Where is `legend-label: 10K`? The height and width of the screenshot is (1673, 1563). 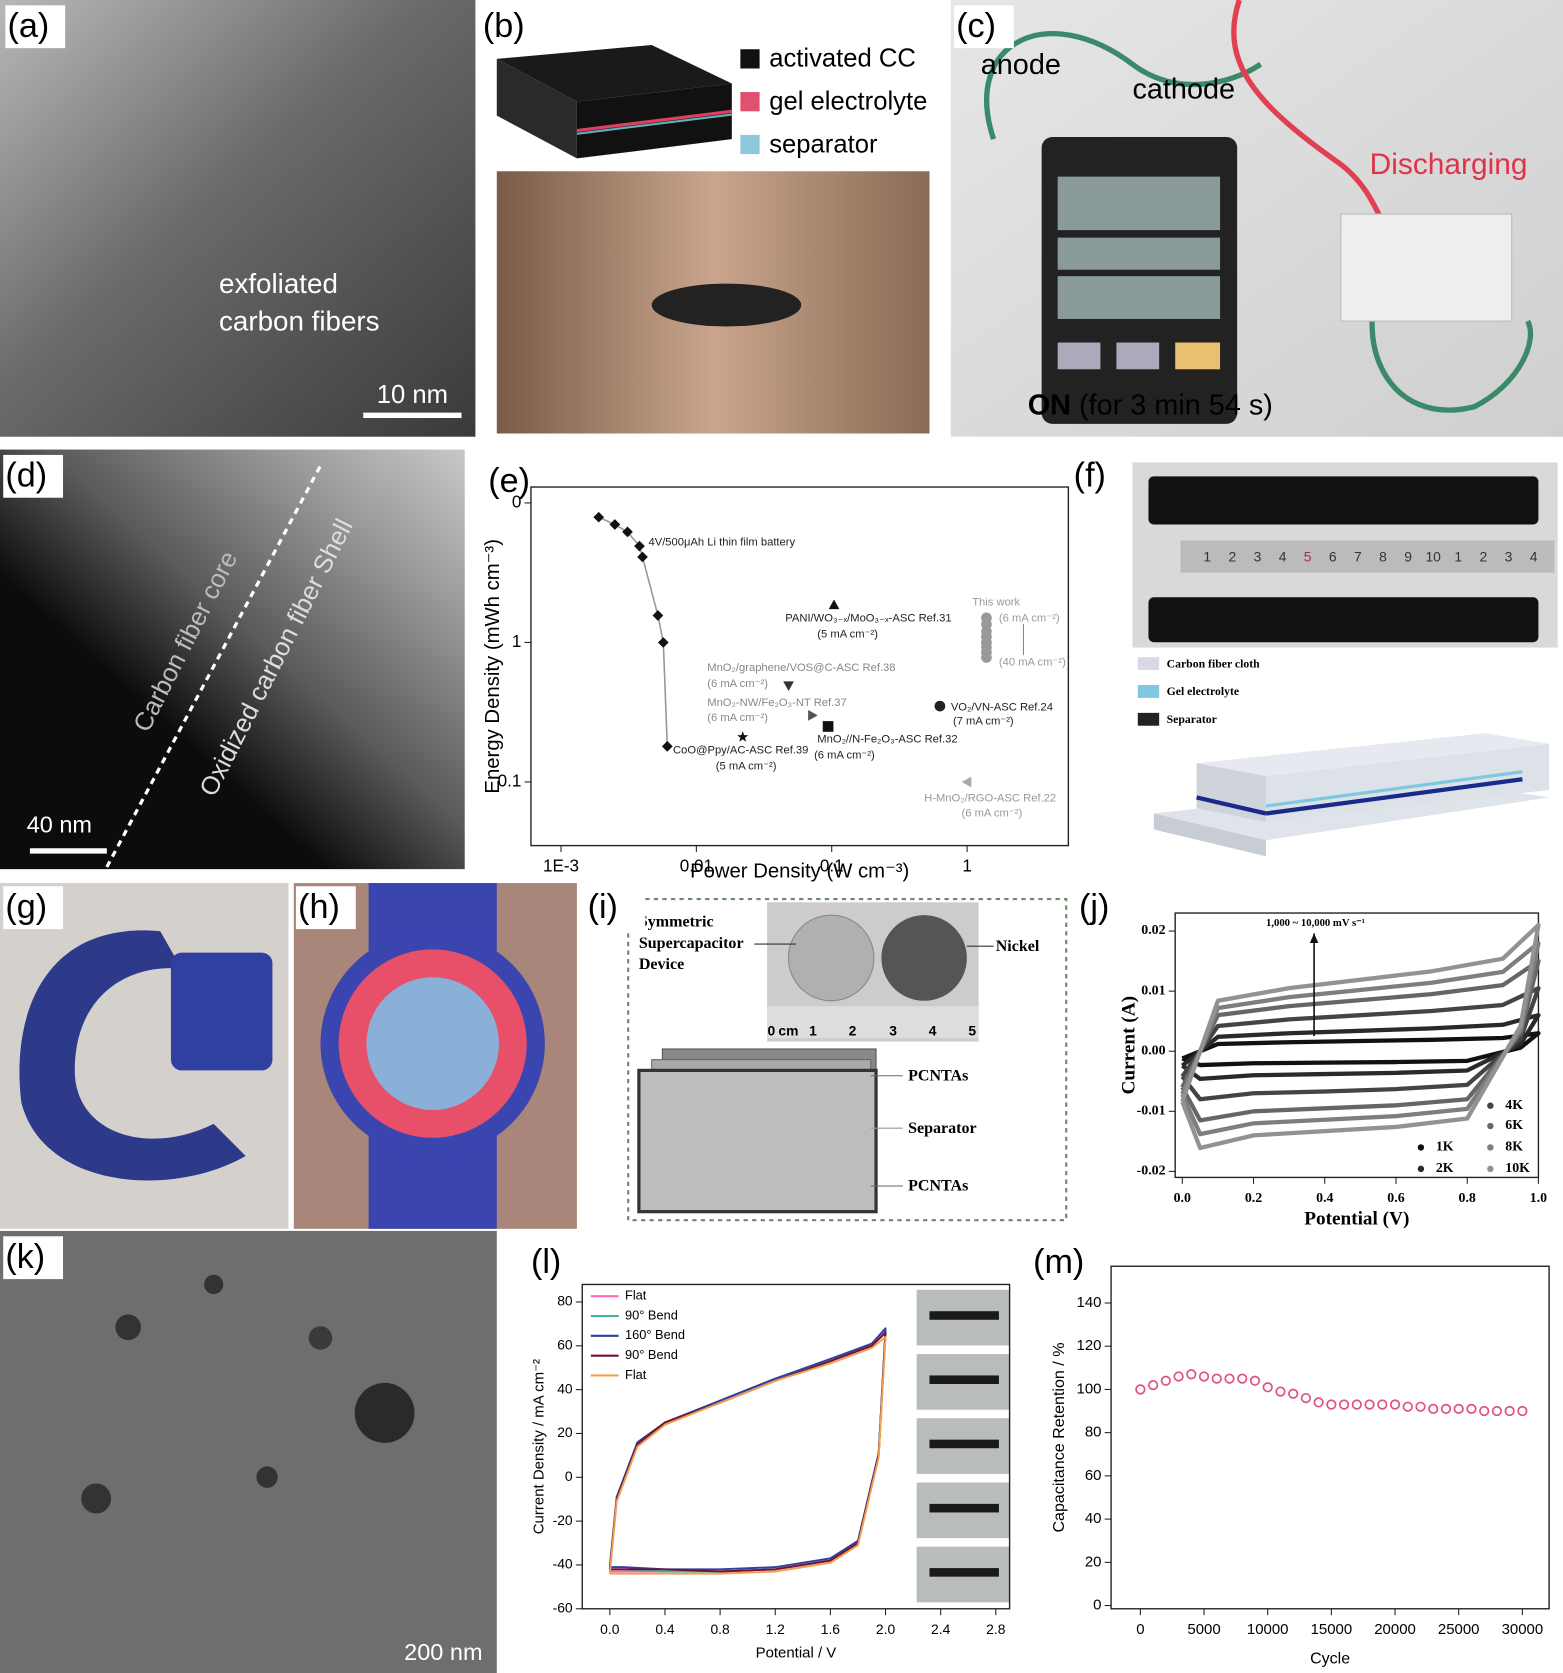
legend-label: 10K is located at coordinates (1517, 1168).